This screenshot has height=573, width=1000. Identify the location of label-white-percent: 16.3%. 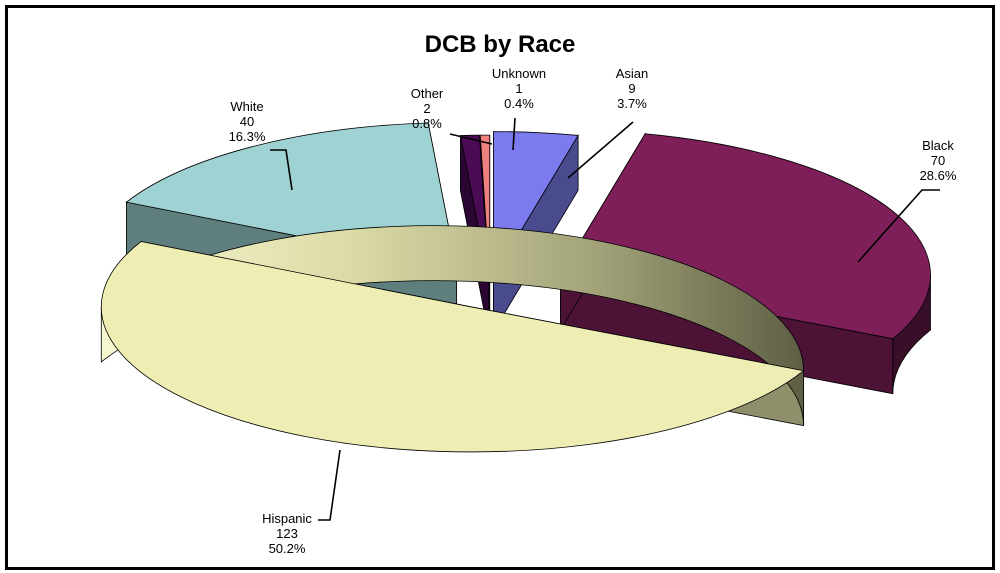
(247, 136).